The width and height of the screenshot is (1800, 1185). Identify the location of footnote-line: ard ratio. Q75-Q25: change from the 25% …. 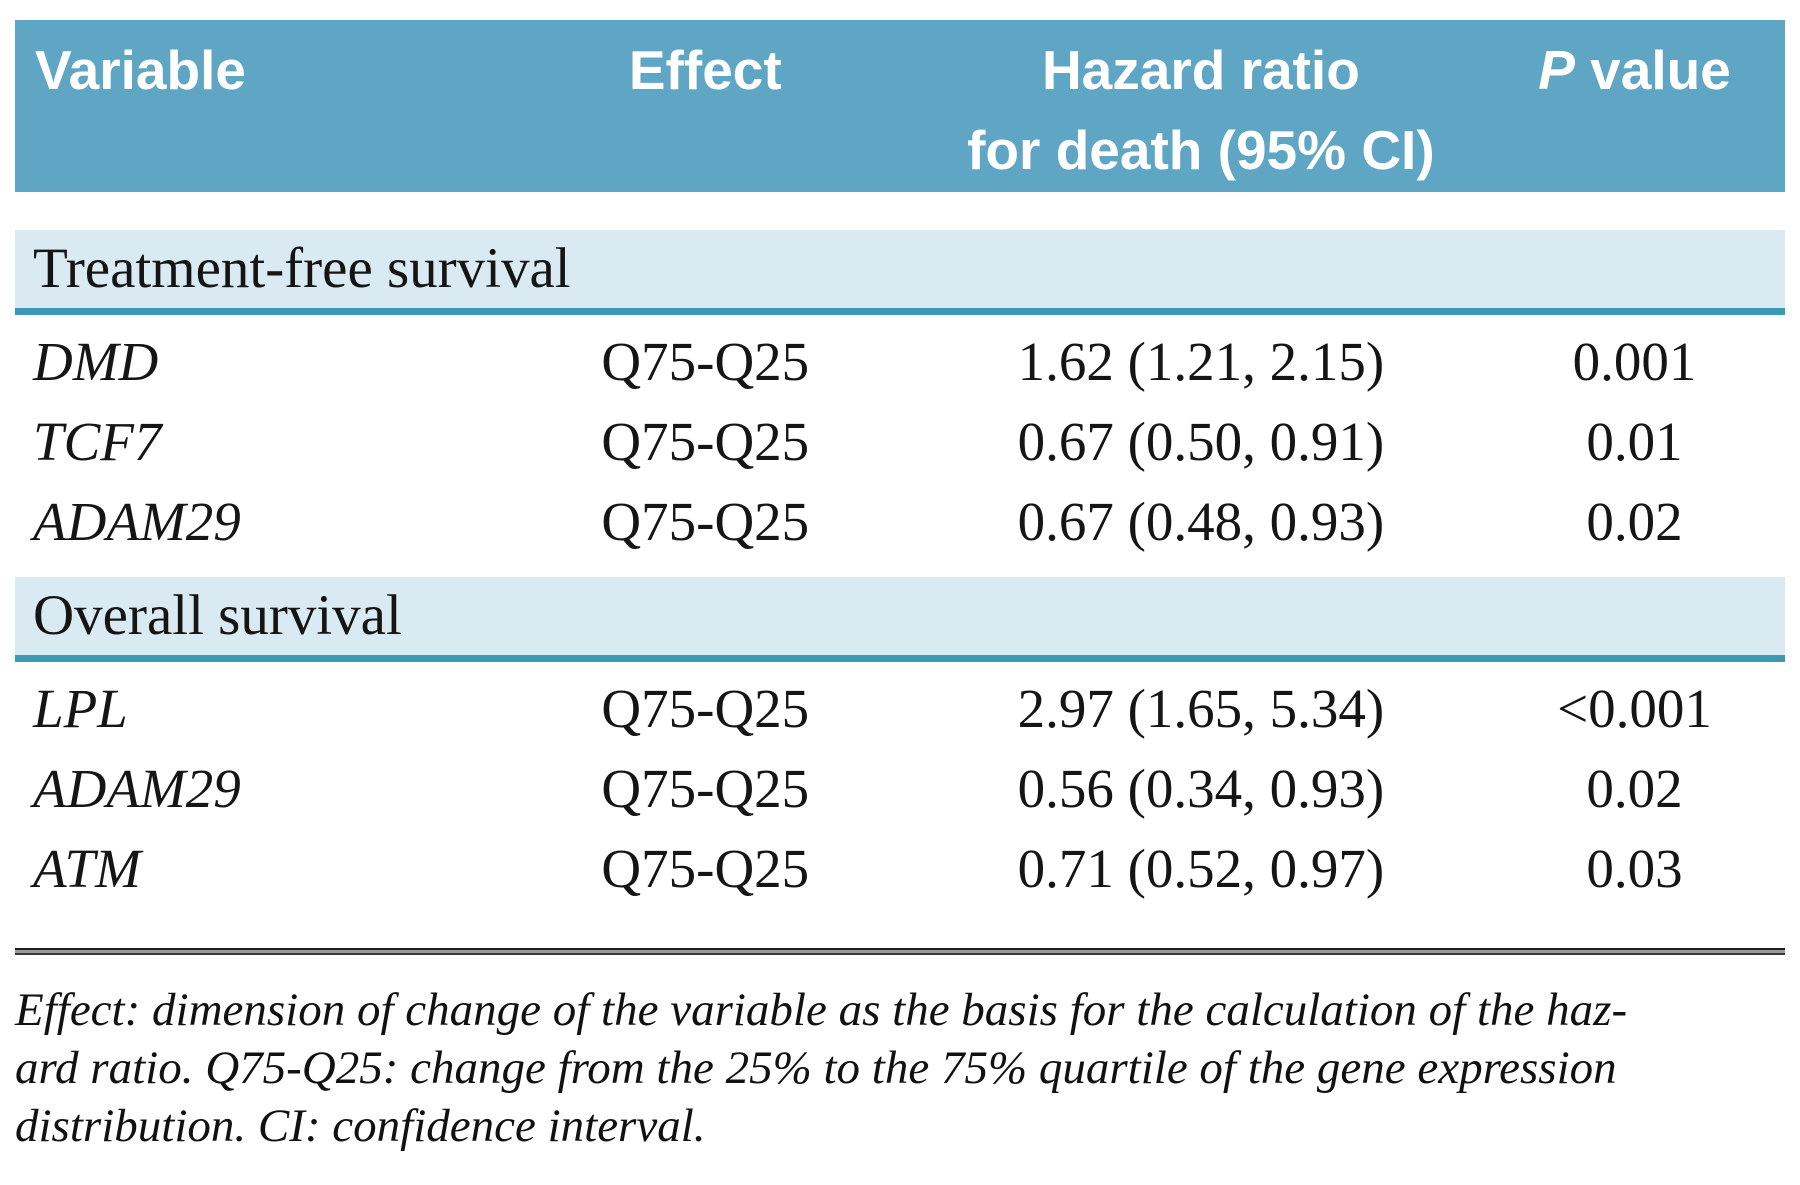
(816, 1068).